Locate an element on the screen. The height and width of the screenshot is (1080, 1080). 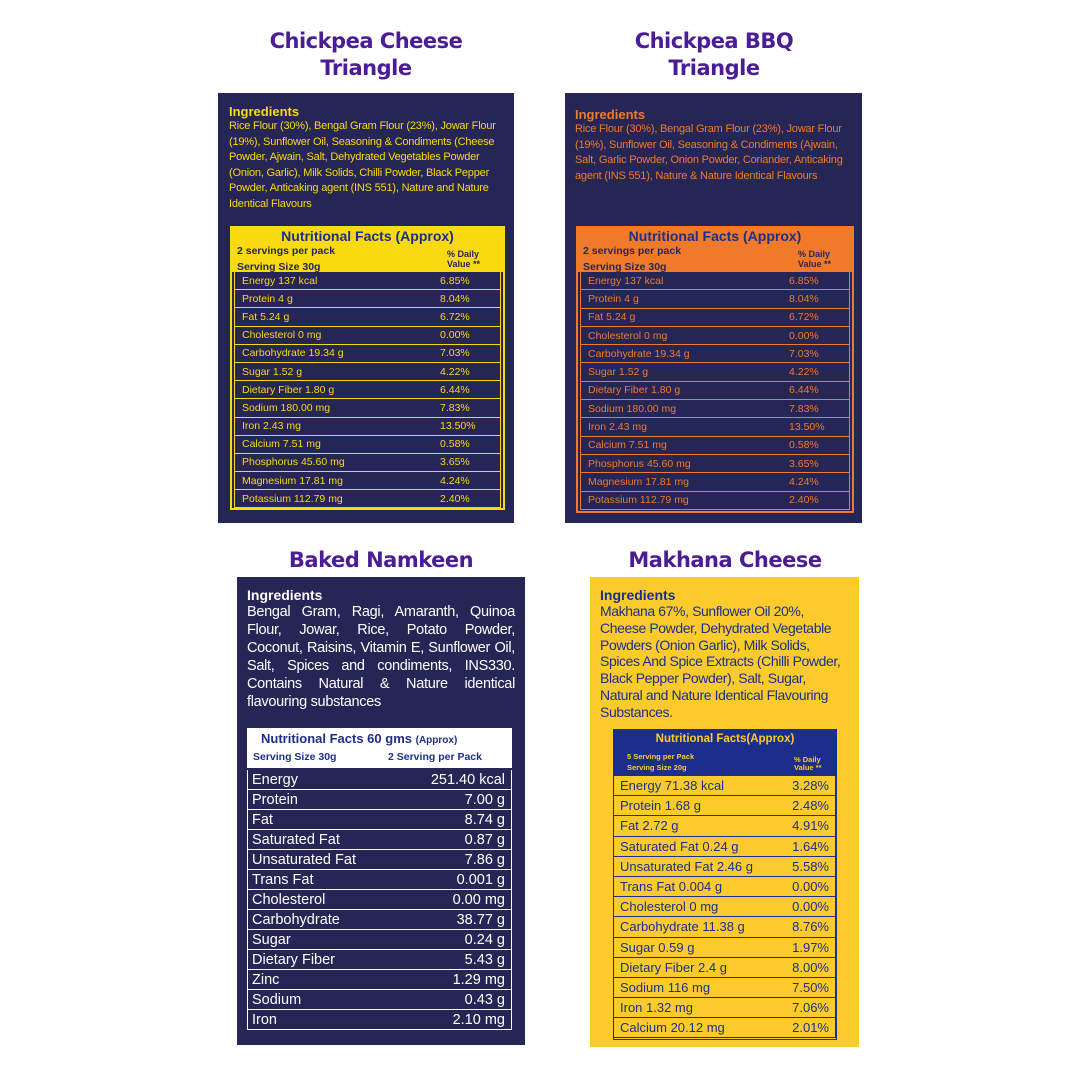
nutrient-name: Fat 2.72 g is located at coordinates (649, 826).